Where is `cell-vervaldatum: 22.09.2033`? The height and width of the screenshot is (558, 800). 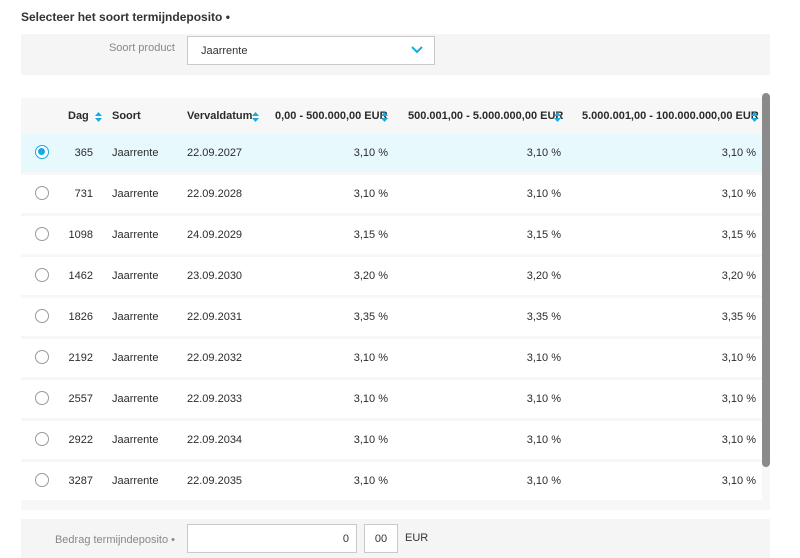
cell-vervaldatum: 22.09.2033 is located at coordinates (215, 399).